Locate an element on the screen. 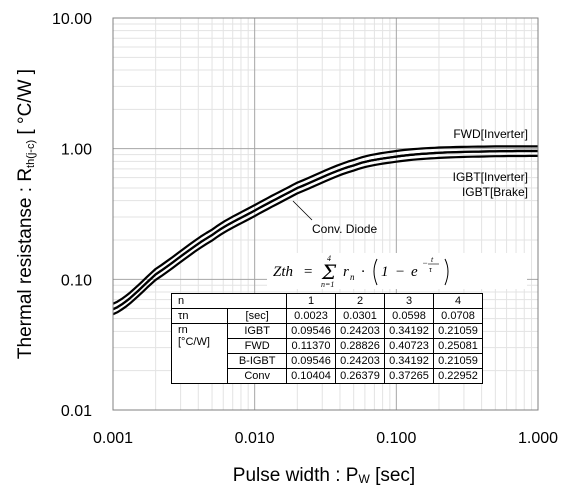 The height and width of the screenshot is (495, 562). svg-text: τ is located at coordinates (431, 269).